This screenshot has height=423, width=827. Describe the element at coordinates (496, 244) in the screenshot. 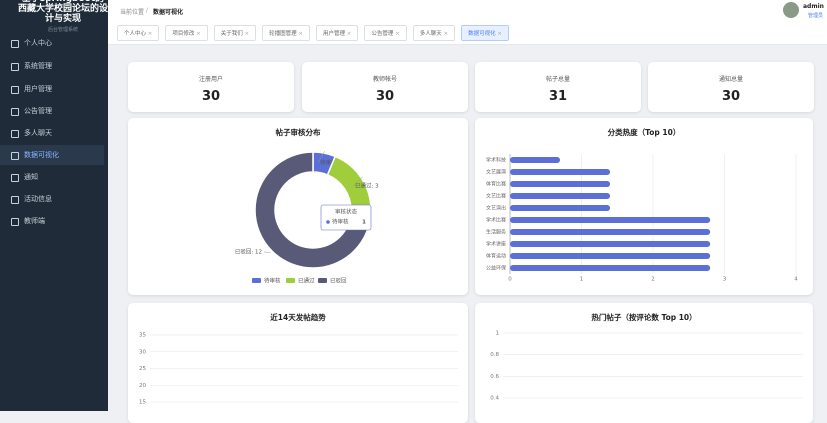

I see `y-tick-label: 学术讲座` at that location.